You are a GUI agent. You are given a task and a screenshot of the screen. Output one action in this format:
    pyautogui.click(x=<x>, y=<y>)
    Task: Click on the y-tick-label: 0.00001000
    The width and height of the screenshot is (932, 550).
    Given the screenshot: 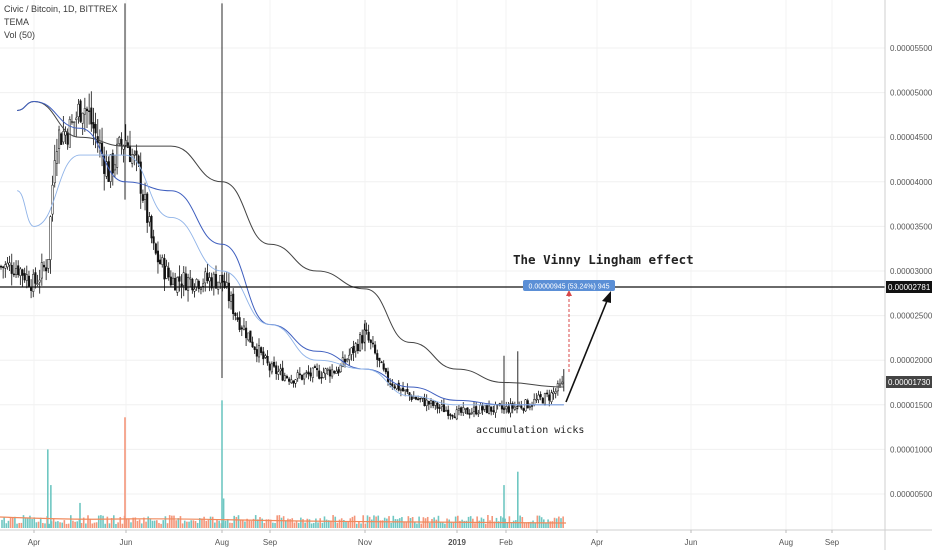 What is the action you would take?
    pyautogui.click(x=911, y=449)
    